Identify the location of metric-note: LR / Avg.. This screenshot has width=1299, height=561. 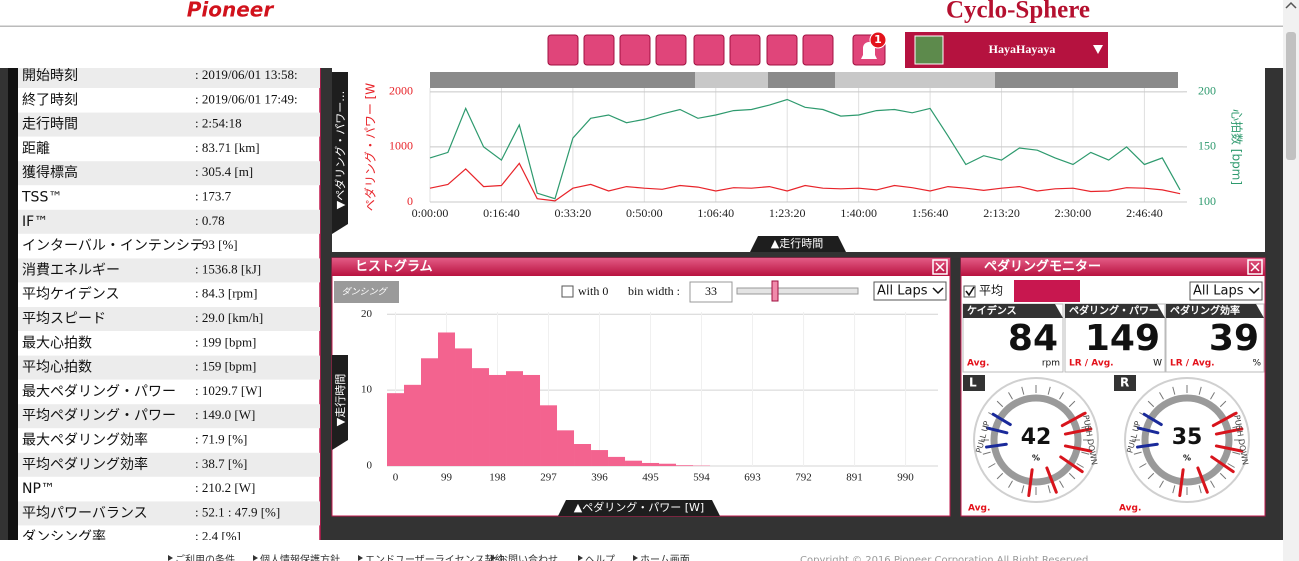
(1091, 364).